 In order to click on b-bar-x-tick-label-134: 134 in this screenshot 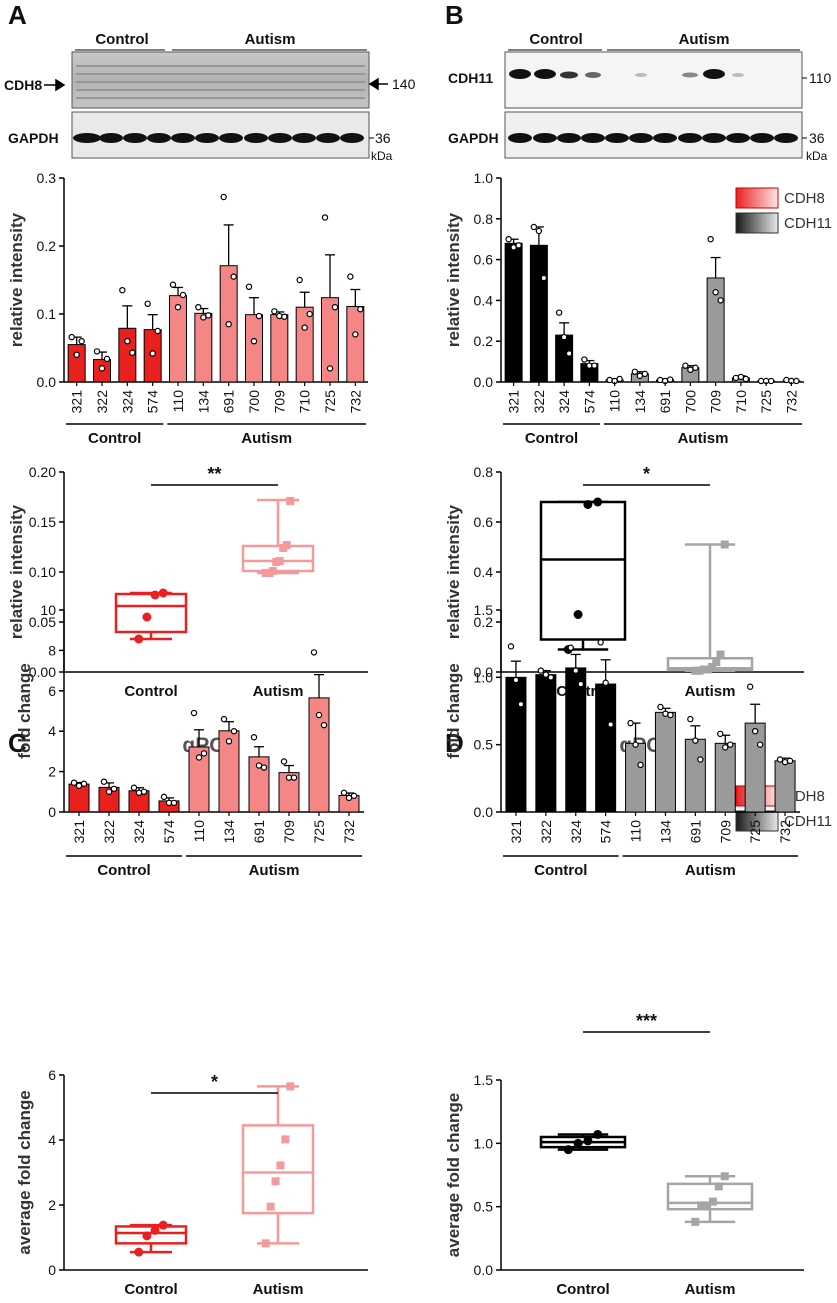, I will do `click(640, 402)`.